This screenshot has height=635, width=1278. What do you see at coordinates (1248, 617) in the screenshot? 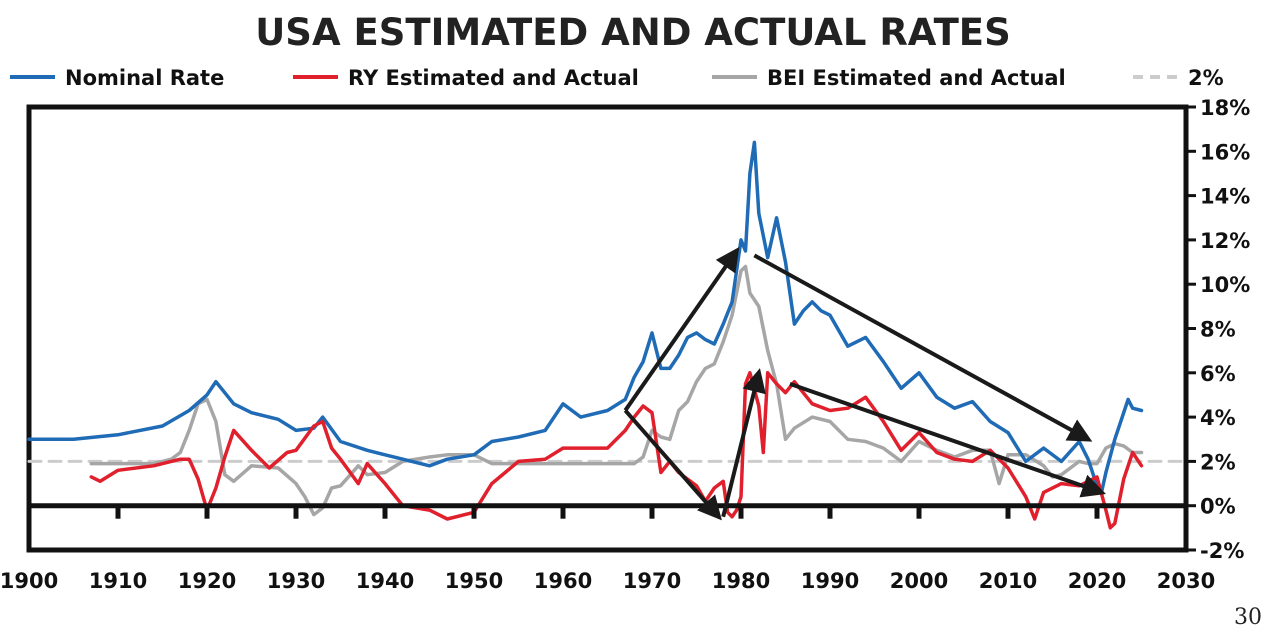
I see `page-number: 30` at bounding box center [1248, 617].